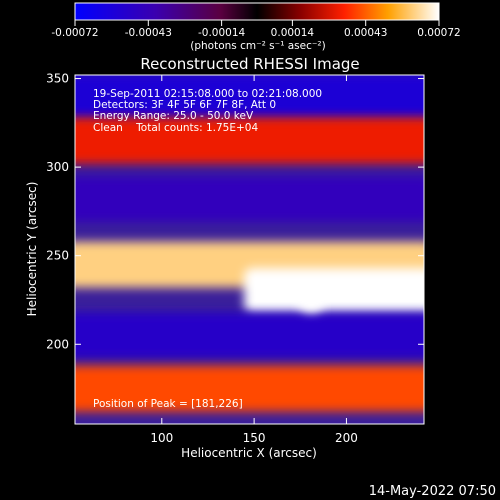  Describe the element at coordinates (148, 33) in the screenshot. I see `colorbar-tick-label: -0.00043` at that location.